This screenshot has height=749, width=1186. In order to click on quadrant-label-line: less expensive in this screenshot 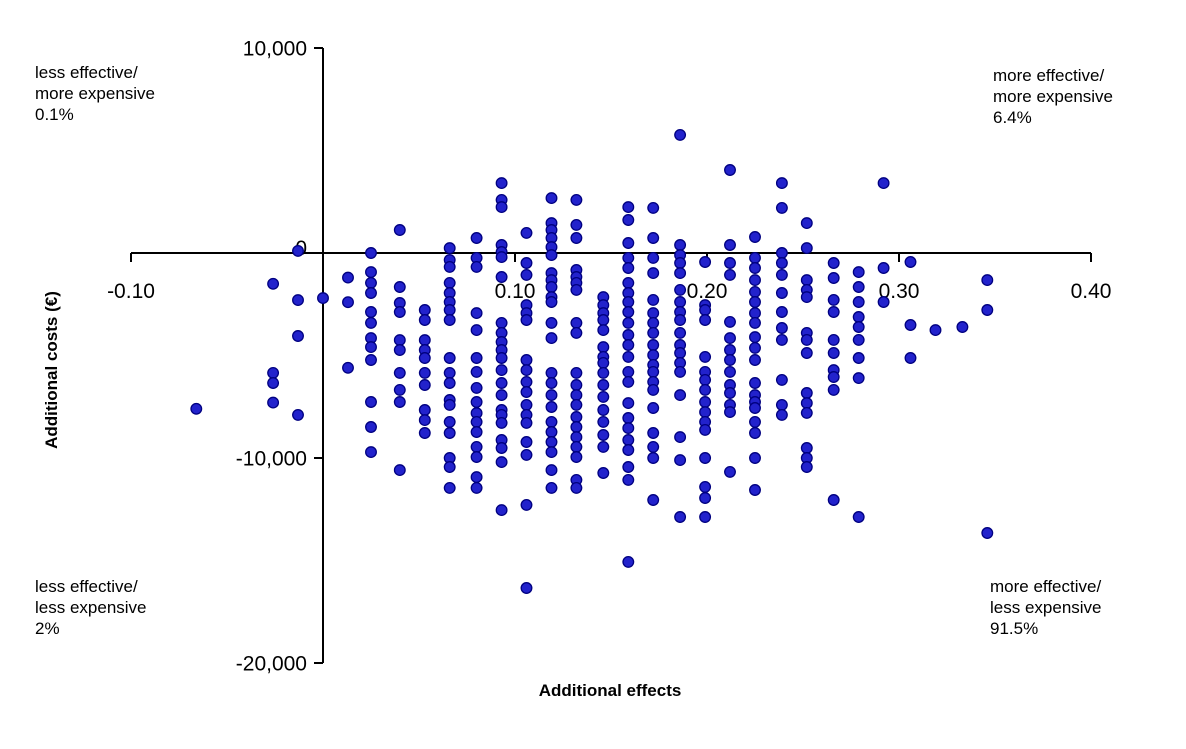, I will do `click(91, 607)`.